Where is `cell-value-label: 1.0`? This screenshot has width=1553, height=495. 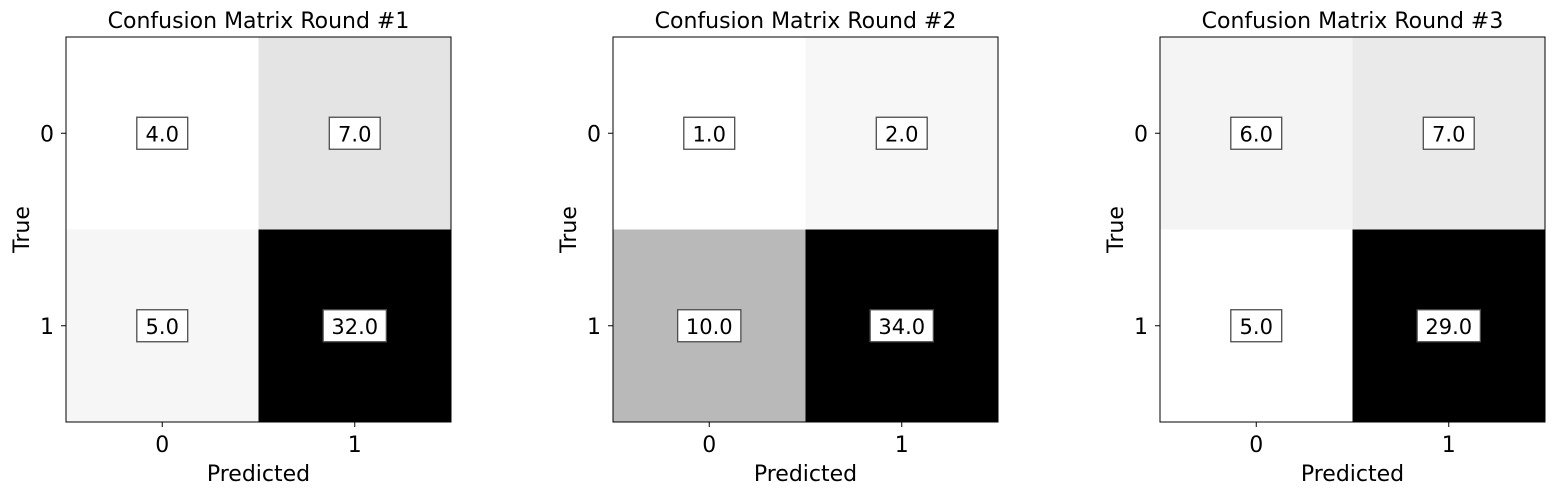
cell-value-label: 1.0 is located at coordinates (709, 134).